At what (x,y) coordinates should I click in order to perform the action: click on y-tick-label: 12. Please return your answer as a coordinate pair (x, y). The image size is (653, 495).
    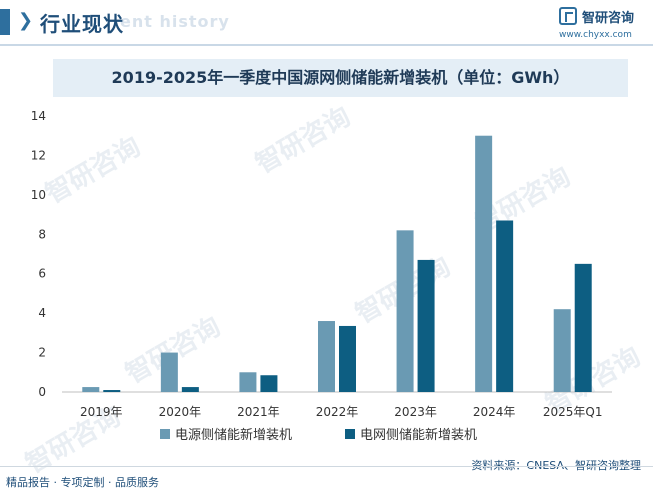
    Looking at the image, I should click on (38, 155).